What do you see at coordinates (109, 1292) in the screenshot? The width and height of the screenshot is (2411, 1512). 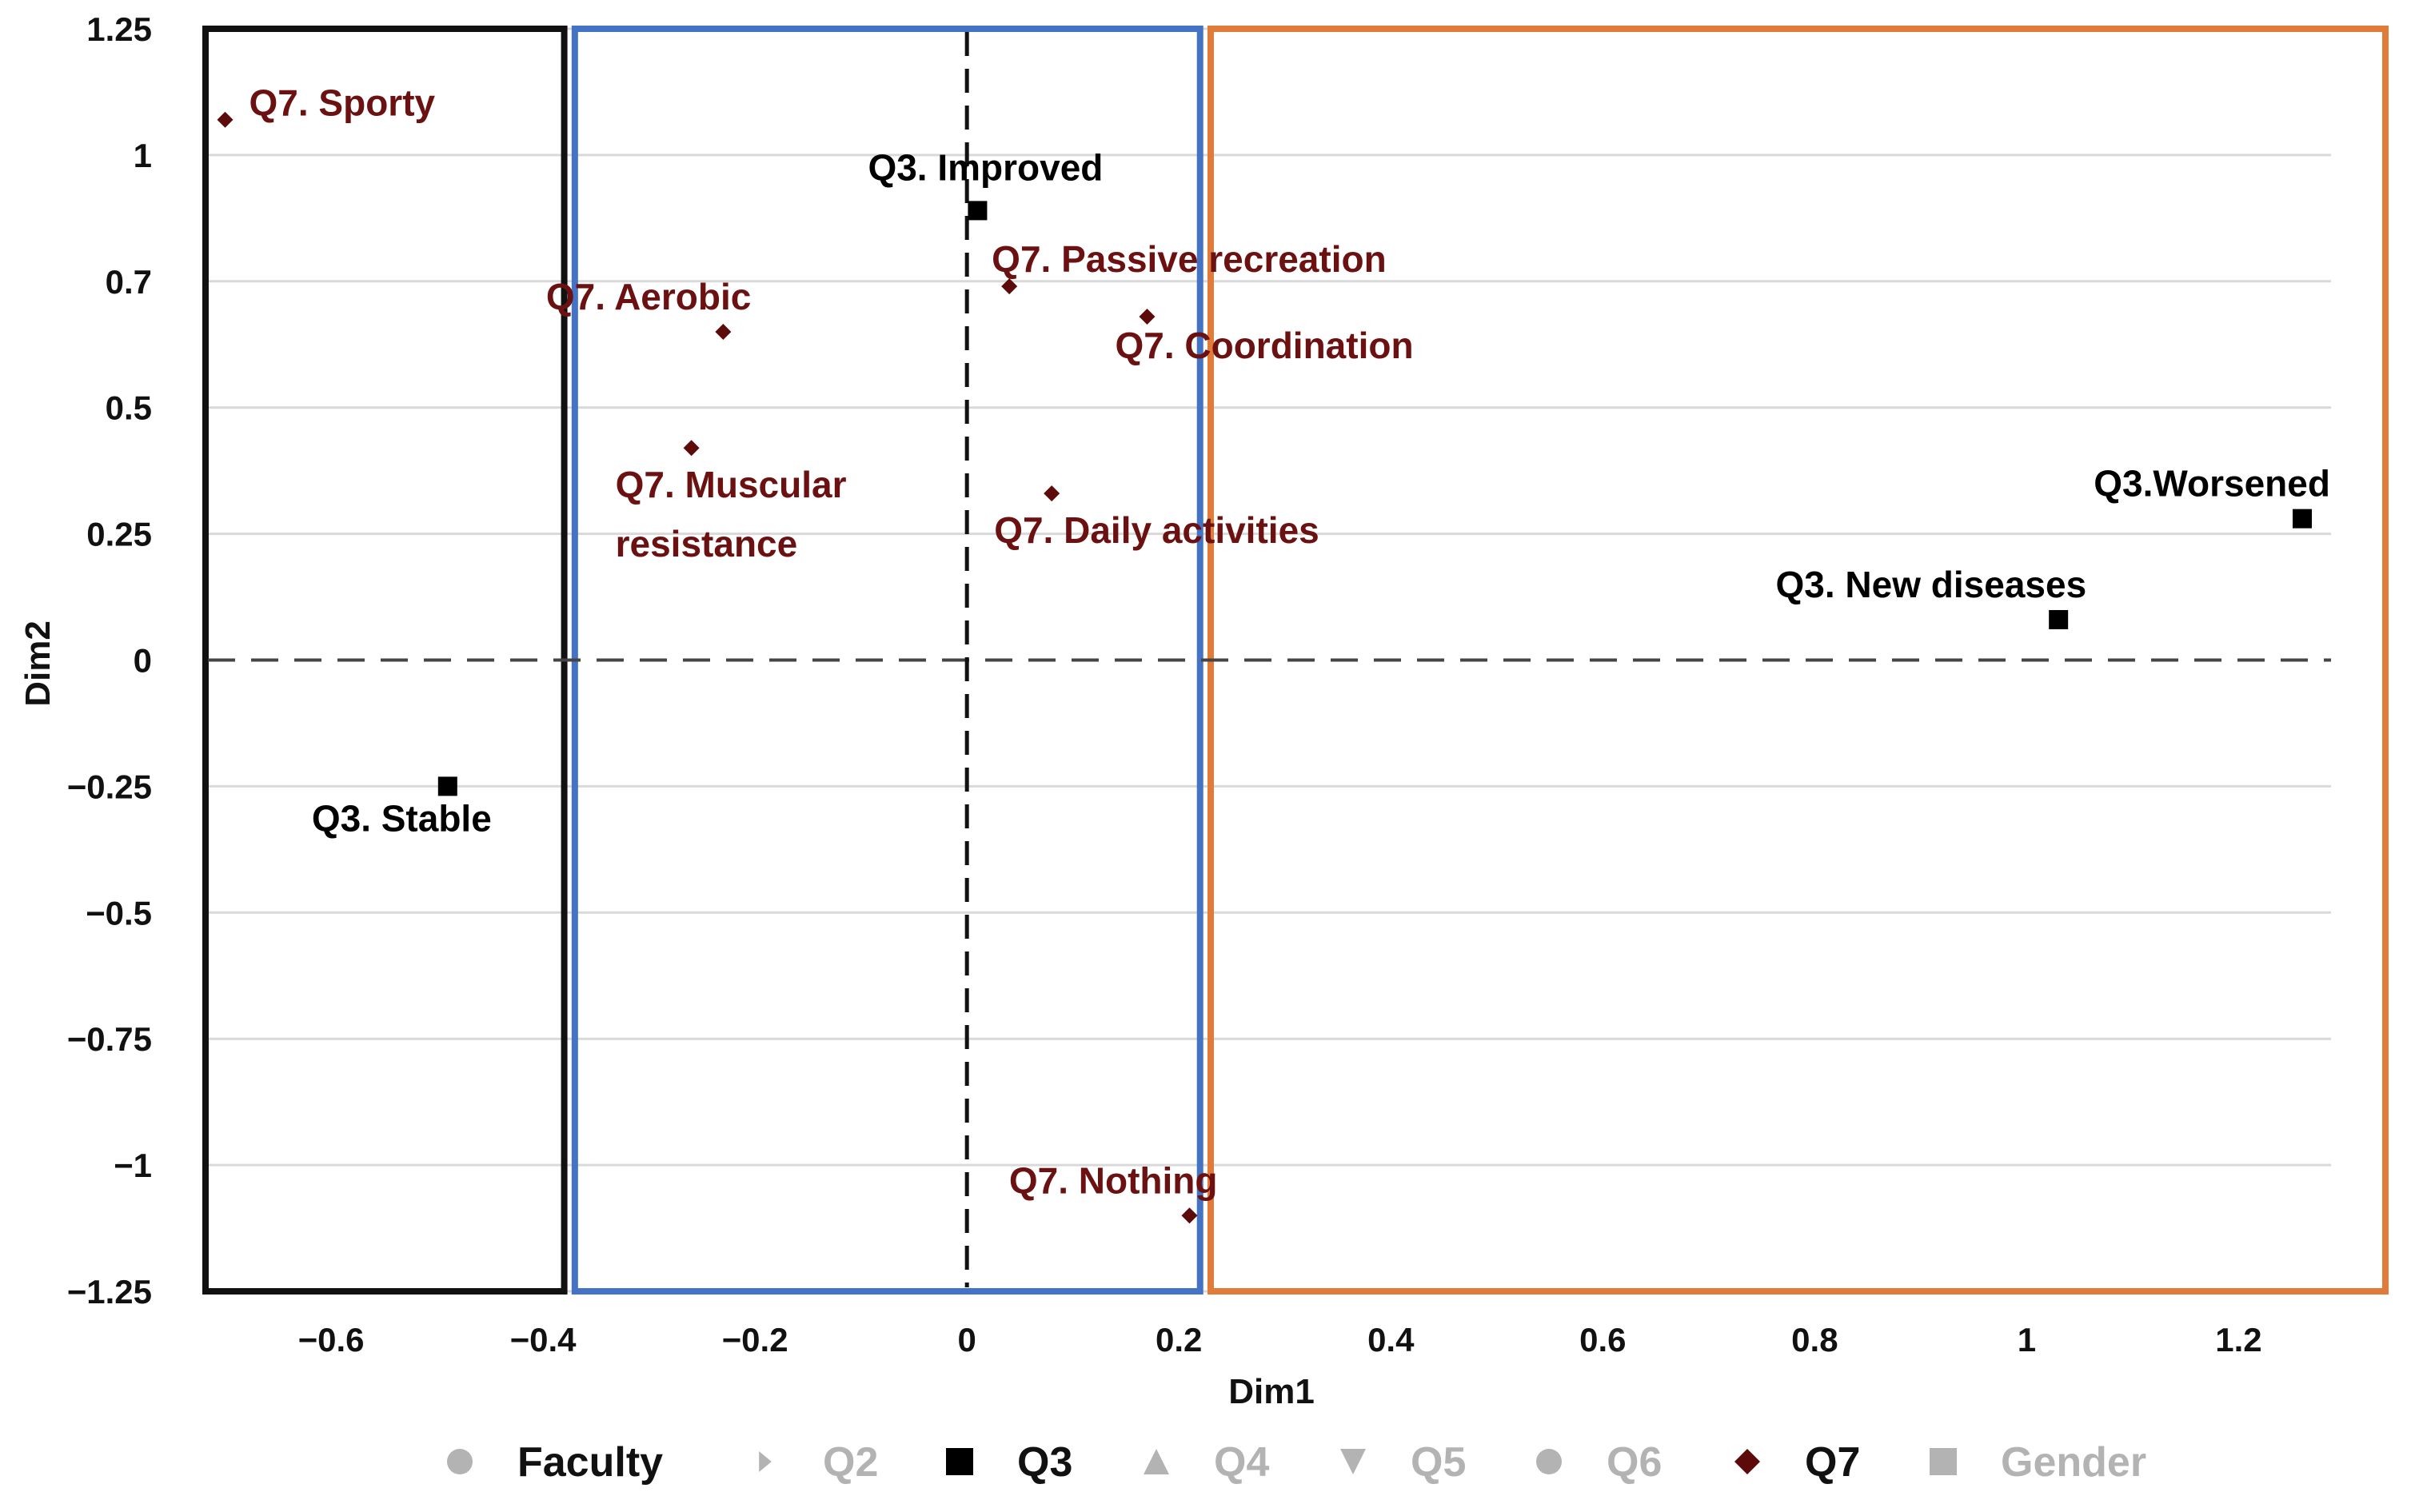 I see `y-tick-label: −1.25` at bounding box center [109, 1292].